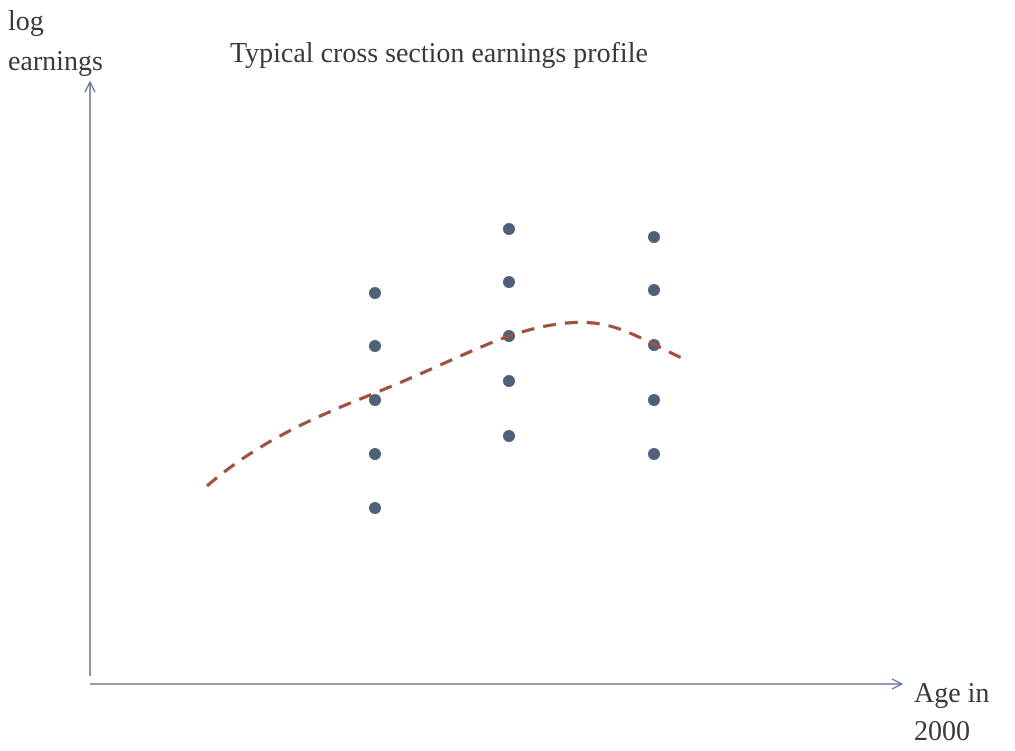  Describe the element at coordinates (942, 731) in the screenshot. I see `x-axis-label: 2000` at that location.